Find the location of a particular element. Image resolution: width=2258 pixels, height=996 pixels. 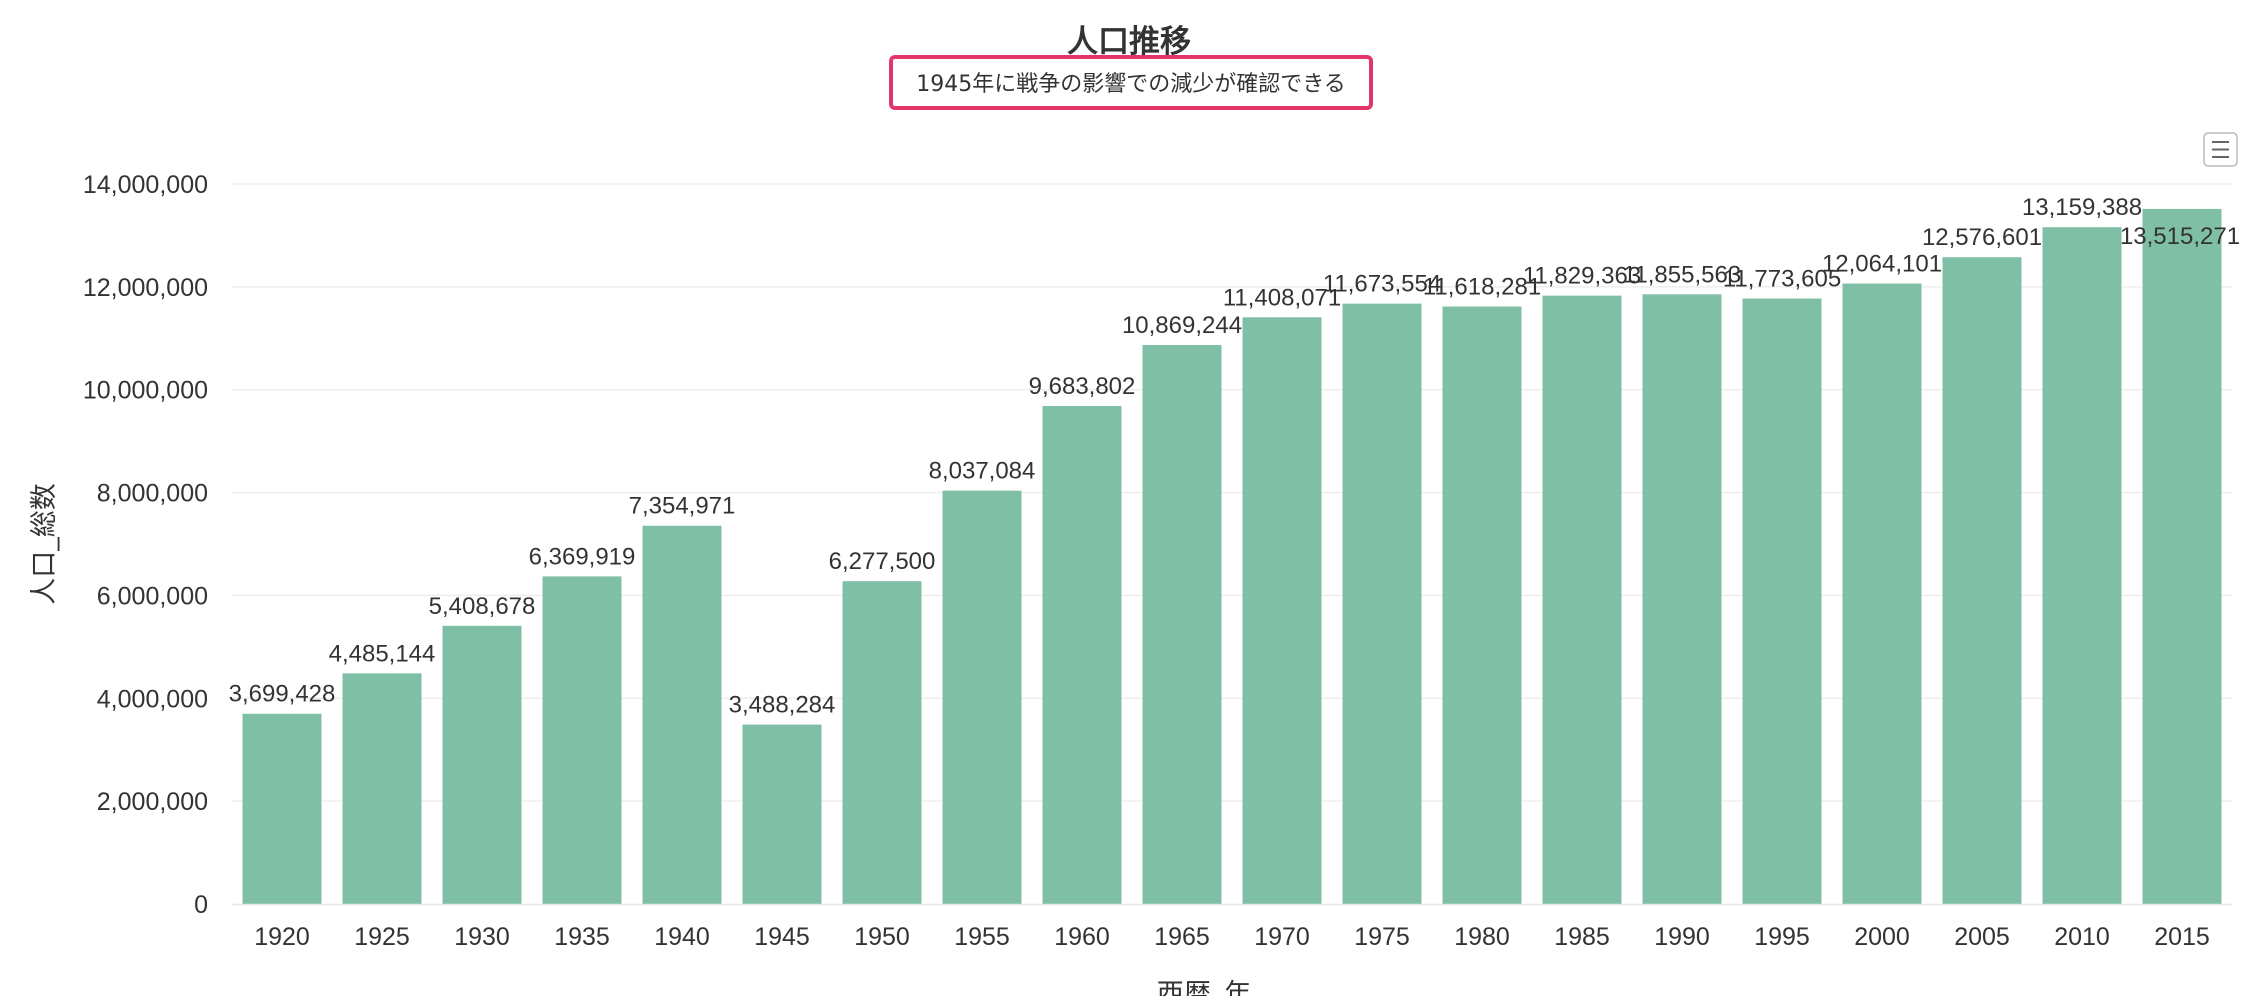

x-tick-label-2000: 2000 is located at coordinates (1882, 937).